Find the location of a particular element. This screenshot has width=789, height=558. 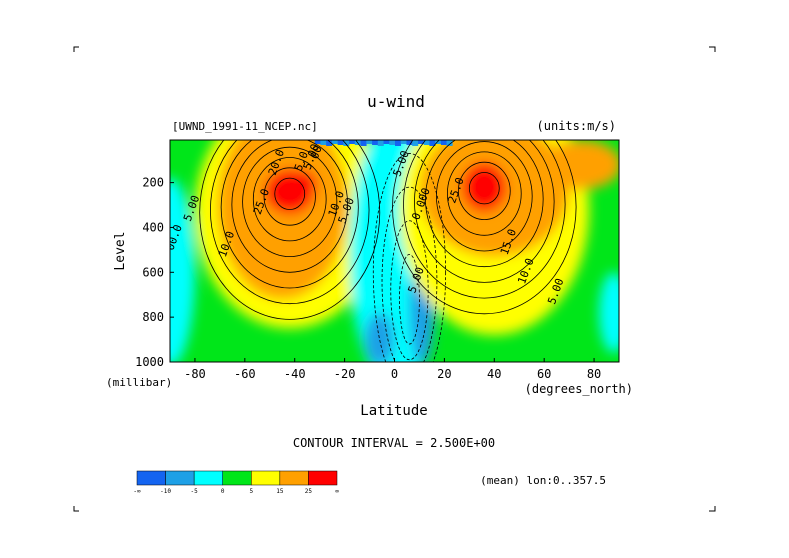

y-tick-label: 400 is located at coordinates (153, 227).